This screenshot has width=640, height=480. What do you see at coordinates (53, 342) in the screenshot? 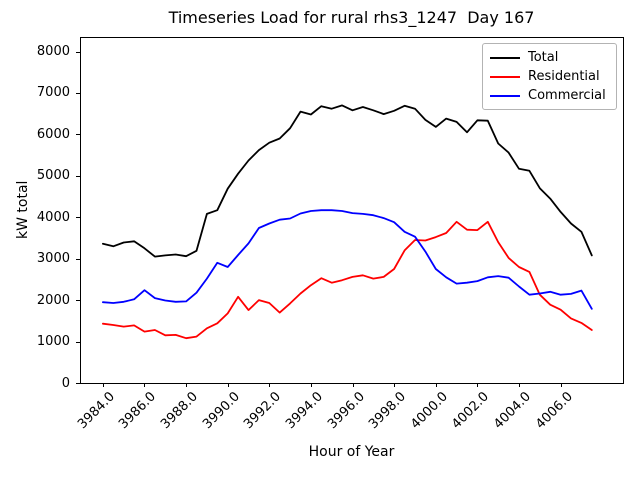
I see `y-tick-label: 1000` at bounding box center [53, 342].